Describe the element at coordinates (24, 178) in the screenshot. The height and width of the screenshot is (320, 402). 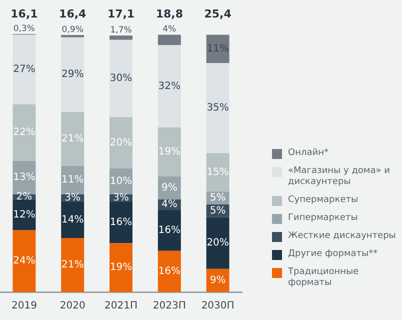
I see `data-label: 13%` at that location.